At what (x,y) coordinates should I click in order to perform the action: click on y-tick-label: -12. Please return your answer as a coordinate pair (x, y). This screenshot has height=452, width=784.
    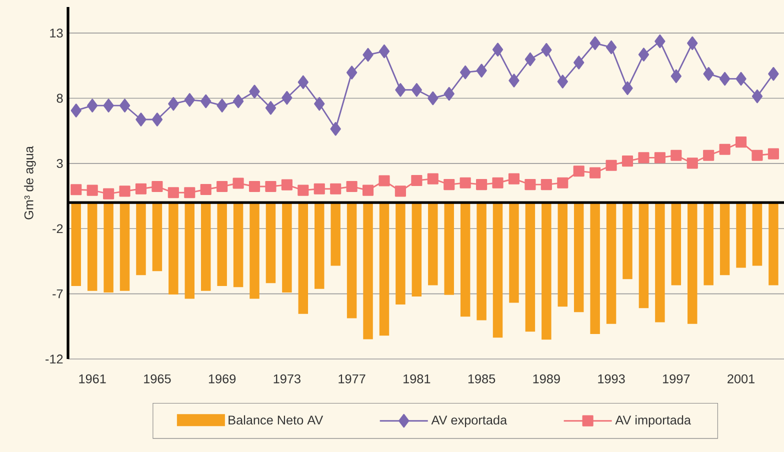
    Looking at the image, I should click on (54, 359).